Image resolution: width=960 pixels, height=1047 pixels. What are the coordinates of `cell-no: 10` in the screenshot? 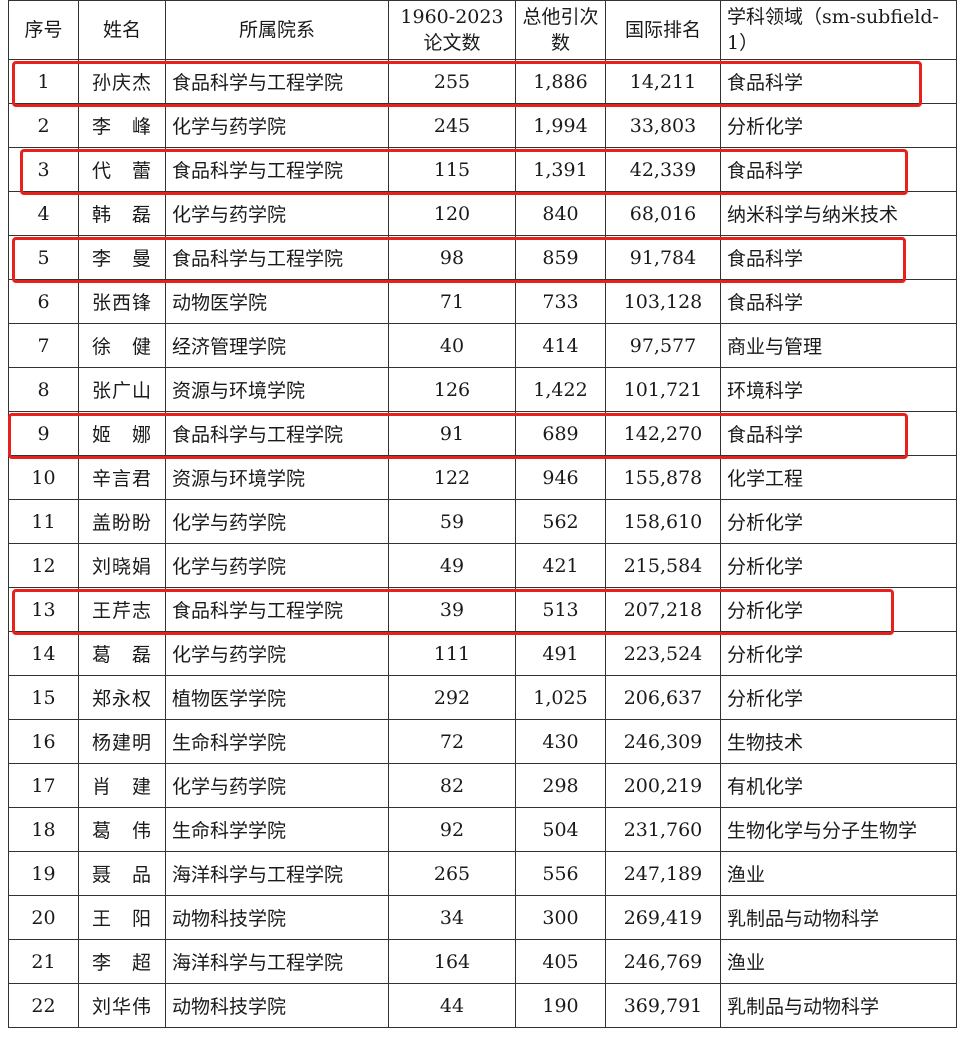 It's located at (43, 477).